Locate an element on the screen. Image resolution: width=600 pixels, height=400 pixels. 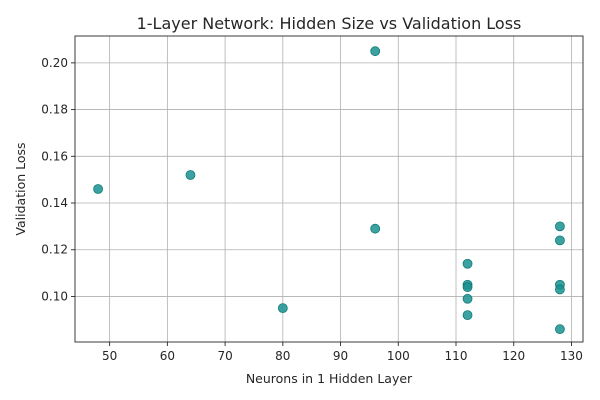
x-tick-label: 70 is located at coordinates (224, 356).